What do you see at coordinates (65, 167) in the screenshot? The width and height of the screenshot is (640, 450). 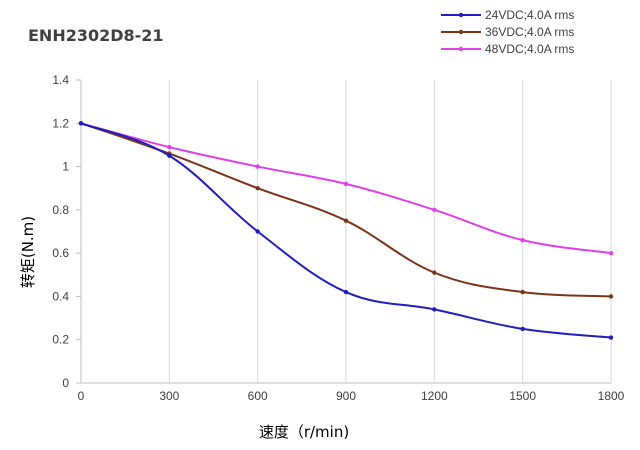 I see `y-tick-label: 1` at bounding box center [65, 167].